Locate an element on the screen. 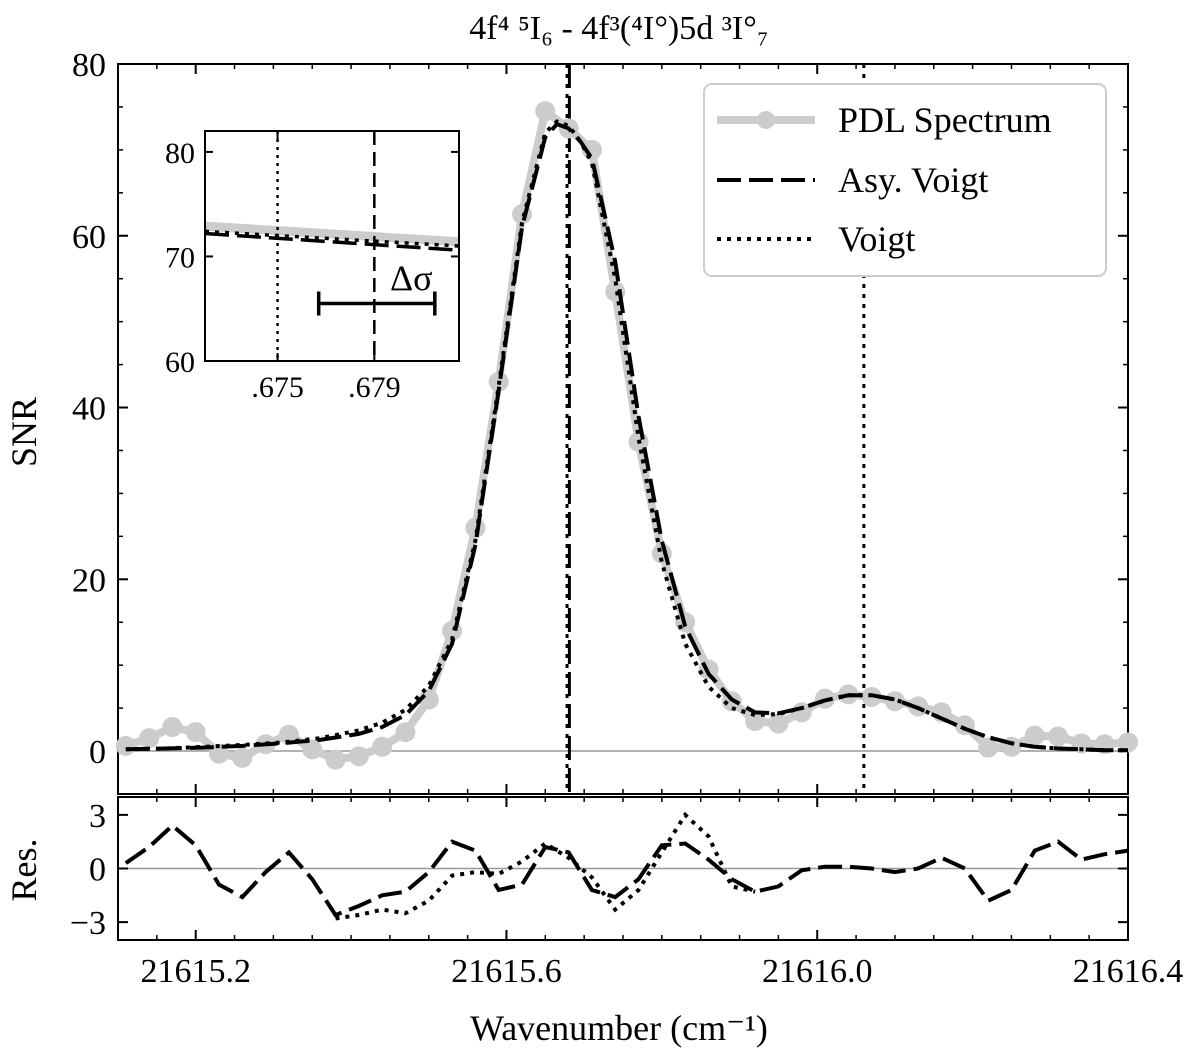 The height and width of the screenshot is (1058, 1200). x-tick-label: 21616.4 is located at coordinates (1128, 971).